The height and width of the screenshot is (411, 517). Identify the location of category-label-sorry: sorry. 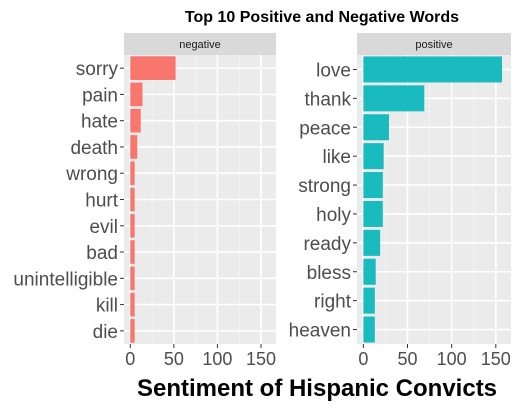
(97, 69).